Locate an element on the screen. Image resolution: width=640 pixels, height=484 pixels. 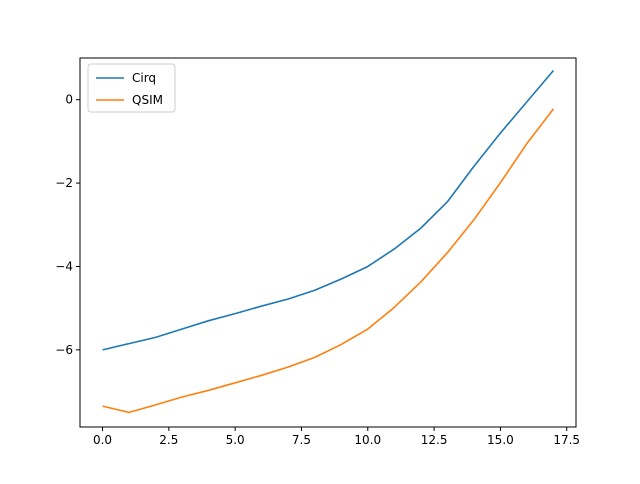
x-tick-label: 15.0 is located at coordinates (500, 440).